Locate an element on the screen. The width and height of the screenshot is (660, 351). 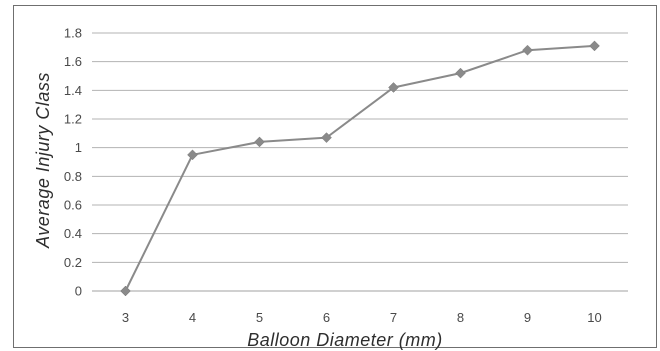
x-tick-label: 7 is located at coordinates (393, 317).